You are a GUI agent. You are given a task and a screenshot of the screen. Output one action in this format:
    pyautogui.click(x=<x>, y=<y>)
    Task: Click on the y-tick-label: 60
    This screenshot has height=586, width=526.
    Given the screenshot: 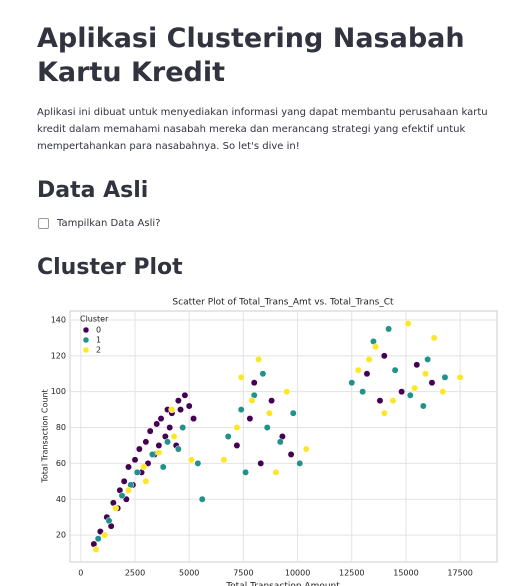 What is the action you would take?
    pyautogui.click(x=61, y=463)
    